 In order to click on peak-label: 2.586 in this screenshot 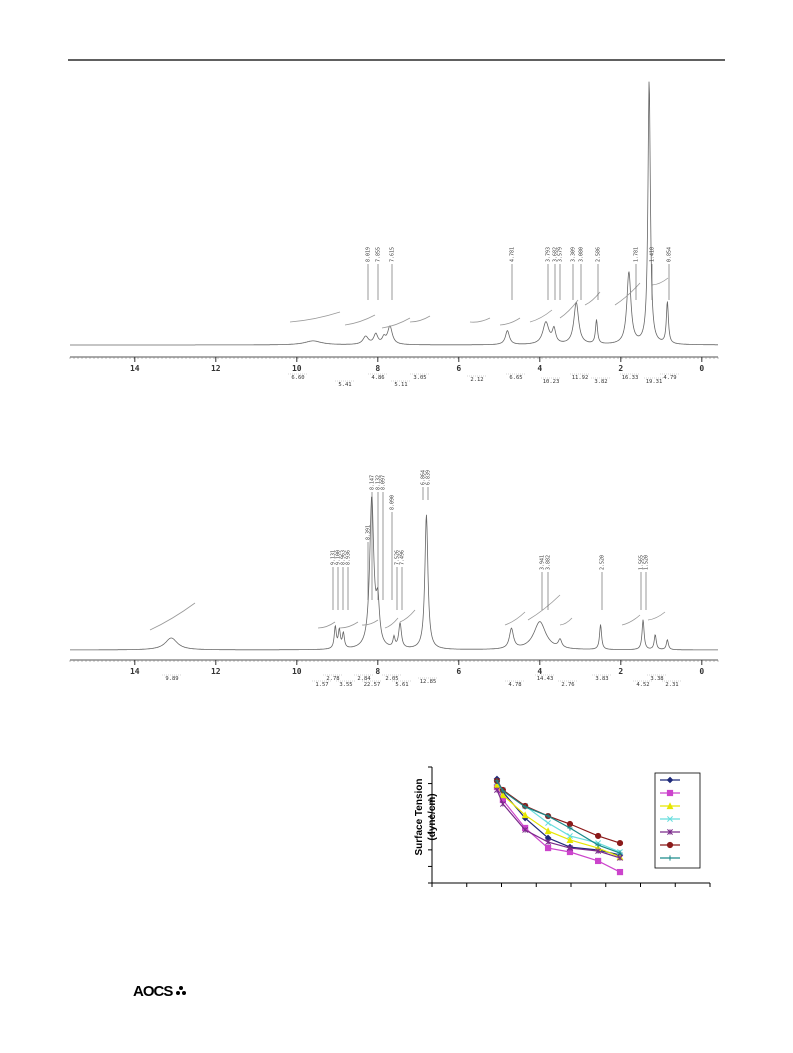, I will do `click(599, 254)`.